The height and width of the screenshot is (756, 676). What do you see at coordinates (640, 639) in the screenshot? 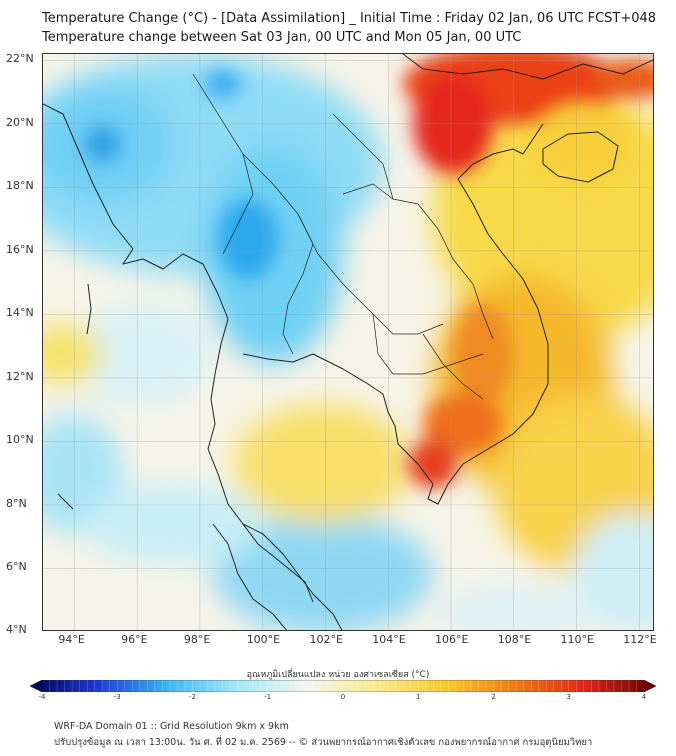
I see `lon-tick-label: 112°E` at bounding box center [640, 639].